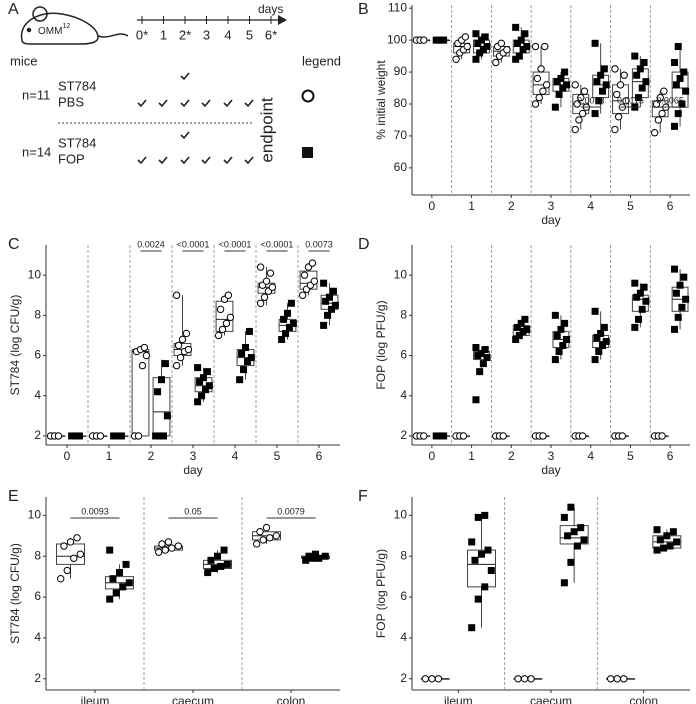  Describe the element at coordinates (66, 26) in the screenshot. I see `strain-superscript: 12` at that location.